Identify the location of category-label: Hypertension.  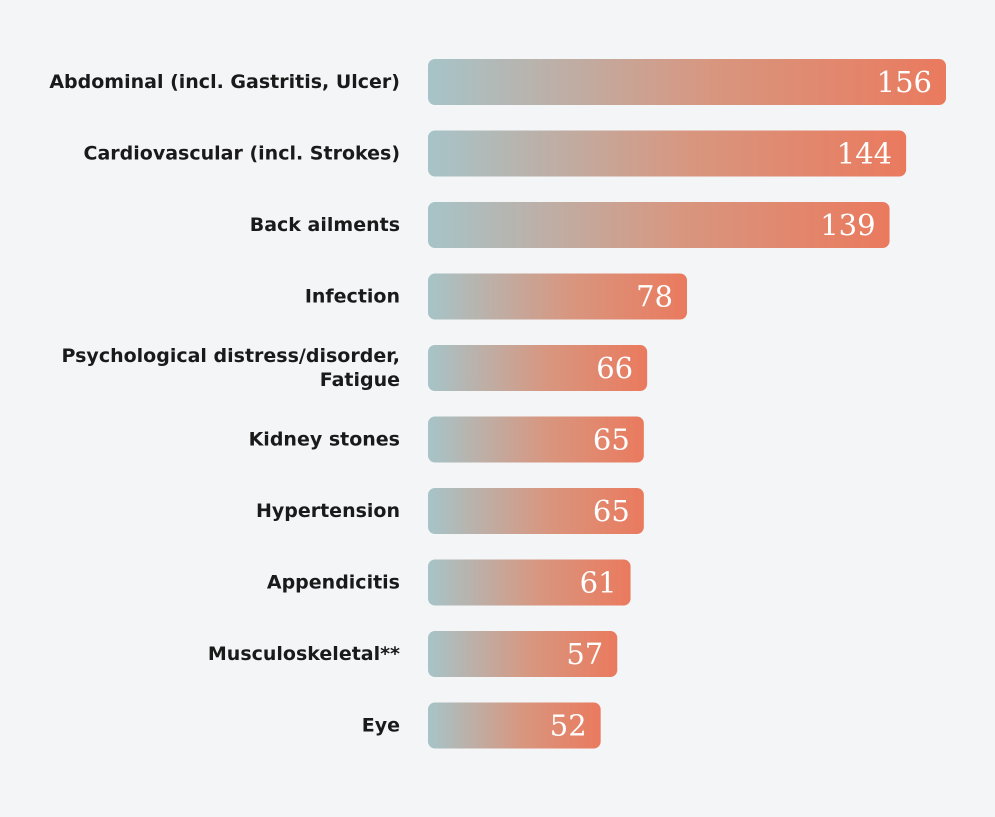
(328, 511).